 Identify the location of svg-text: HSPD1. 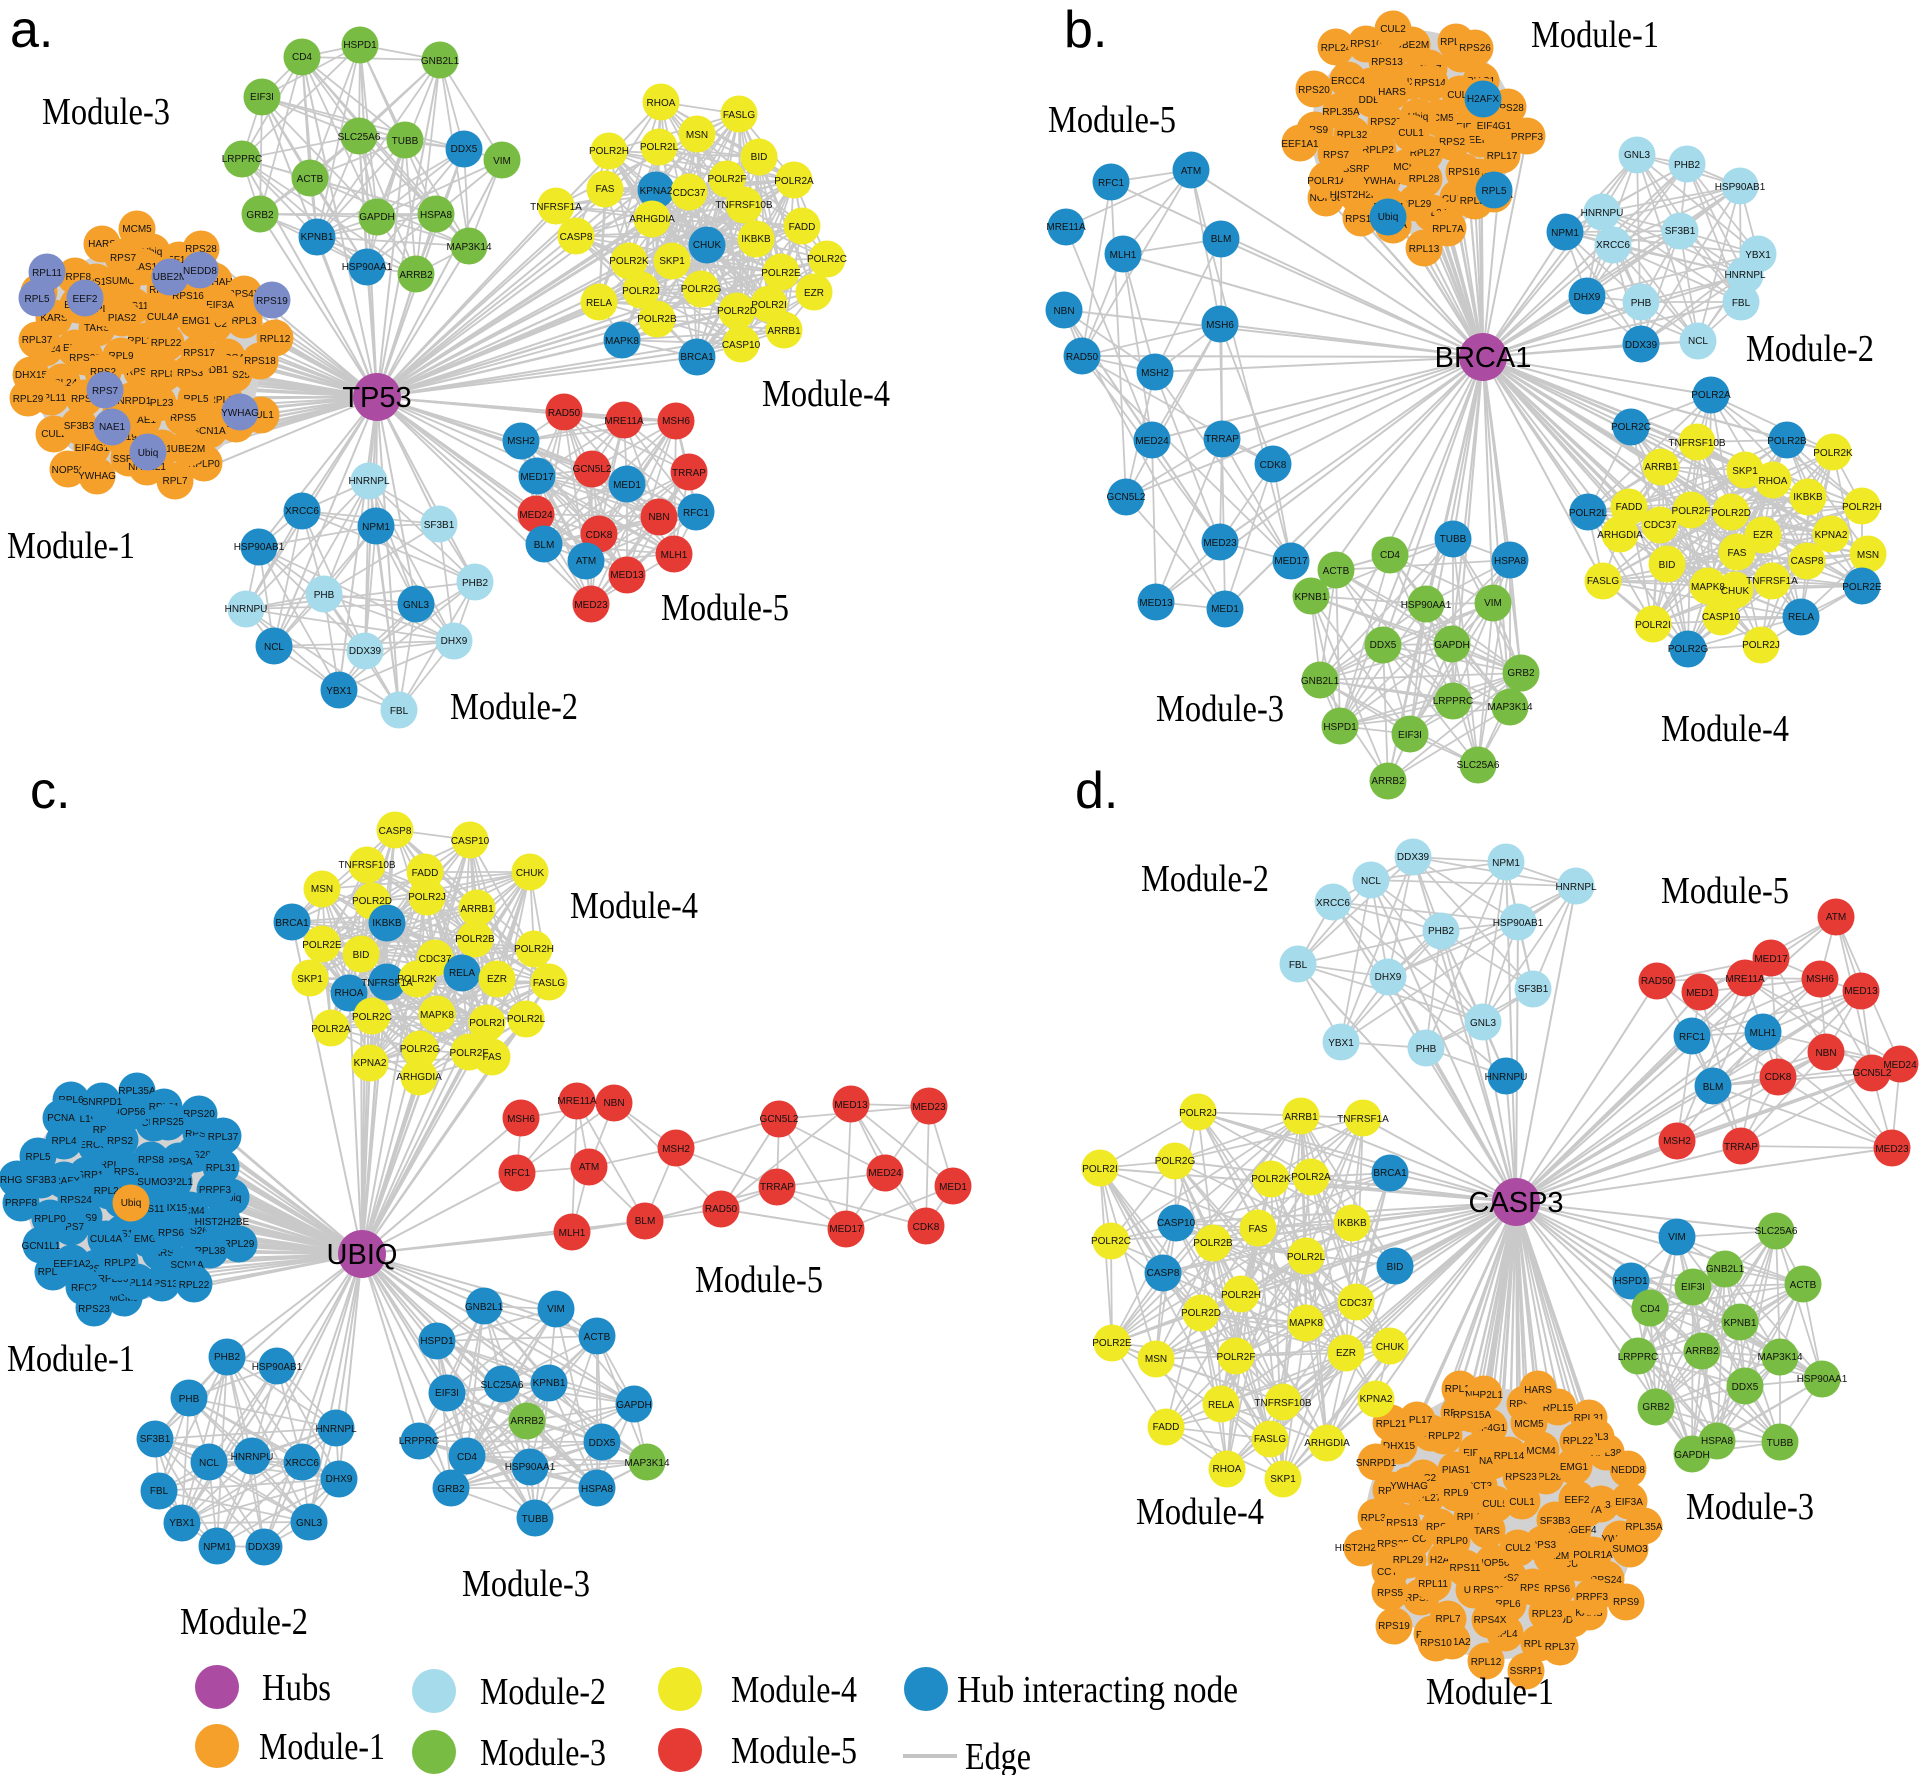
(437, 1341).